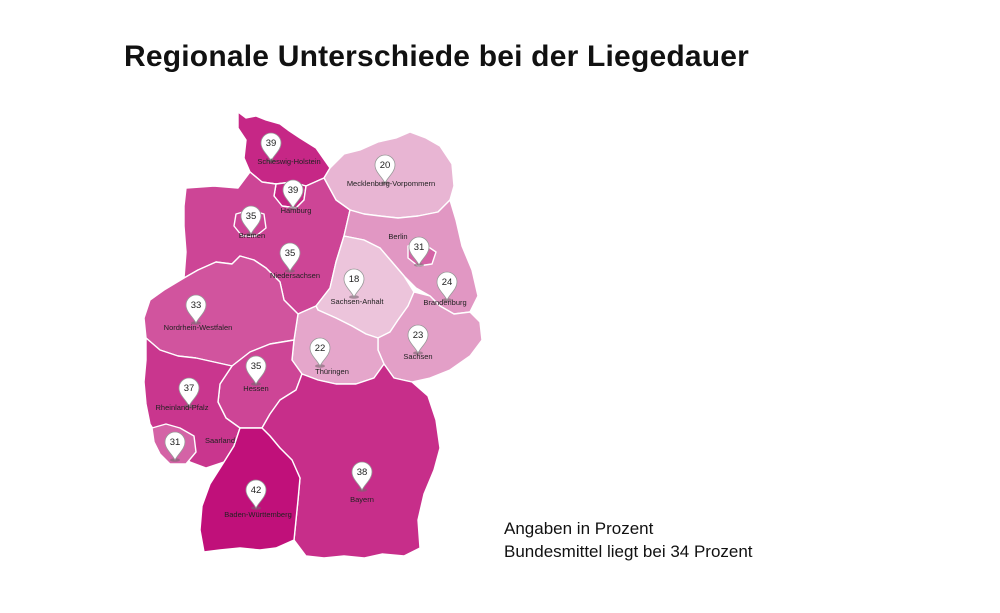  I want to click on map-pin-hamburg: 39 Hamburg, so click(296, 197).